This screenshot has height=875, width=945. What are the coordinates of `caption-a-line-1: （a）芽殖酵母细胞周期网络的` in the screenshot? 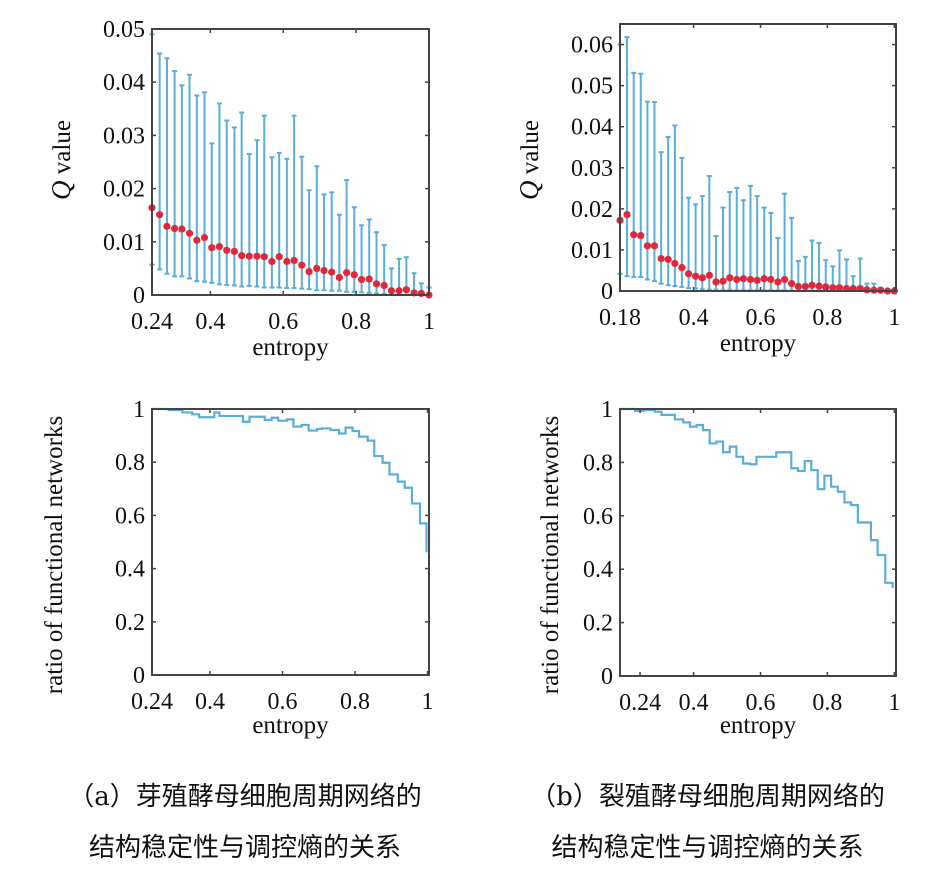 It's located at (245, 797).